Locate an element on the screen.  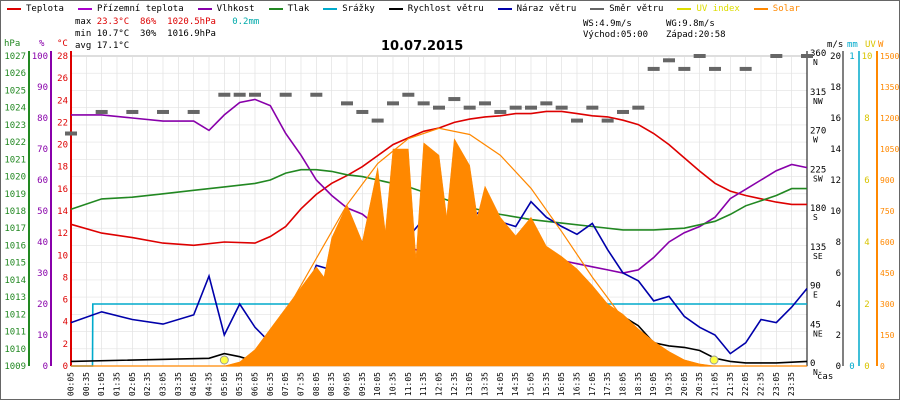
tick-label-humidity: 30 is located at coordinates (42, 274).